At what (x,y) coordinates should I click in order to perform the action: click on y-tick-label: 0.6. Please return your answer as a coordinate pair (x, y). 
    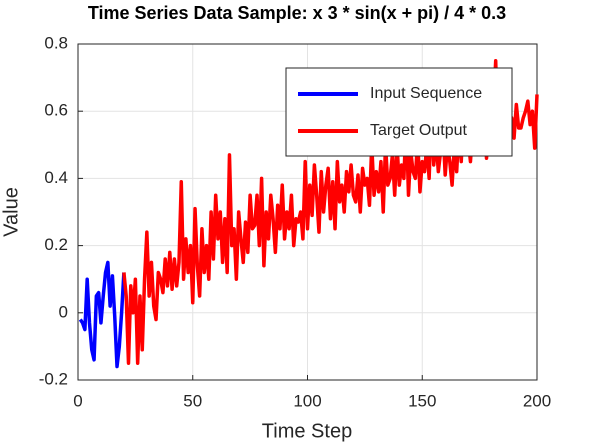
    Looking at the image, I should click on (56, 110).